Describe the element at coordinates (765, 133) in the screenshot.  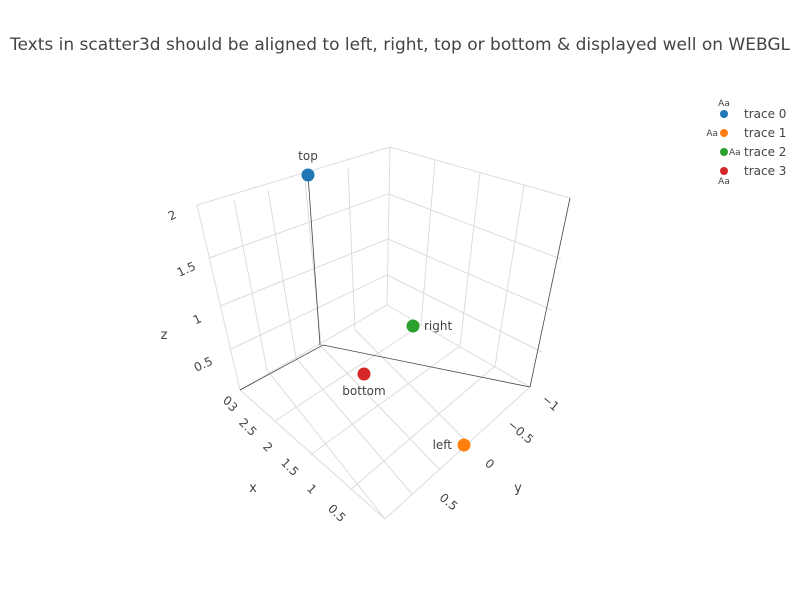
I see `legend-label: trace 1` at that location.